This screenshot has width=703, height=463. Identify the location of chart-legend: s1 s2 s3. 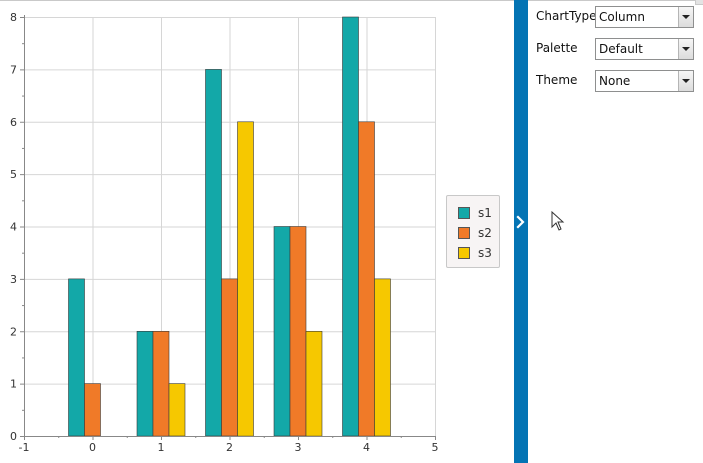
(473, 231).